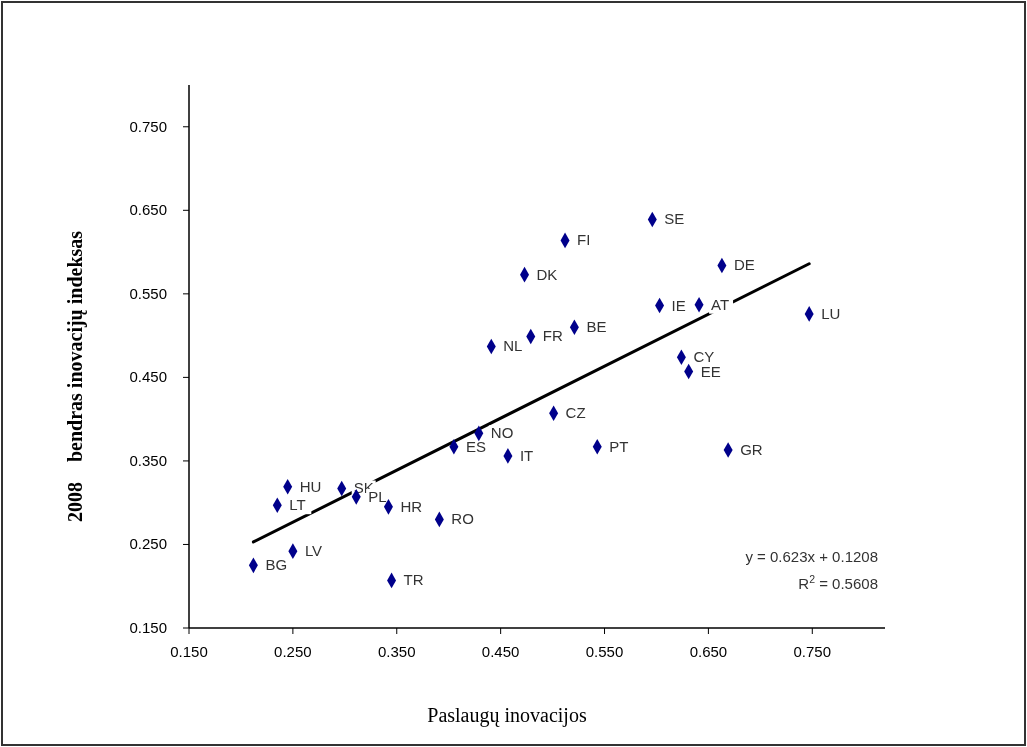 This screenshot has width=1027, height=747. What do you see at coordinates (313, 551) in the screenshot?
I see `annotation: LV` at bounding box center [313, 551].